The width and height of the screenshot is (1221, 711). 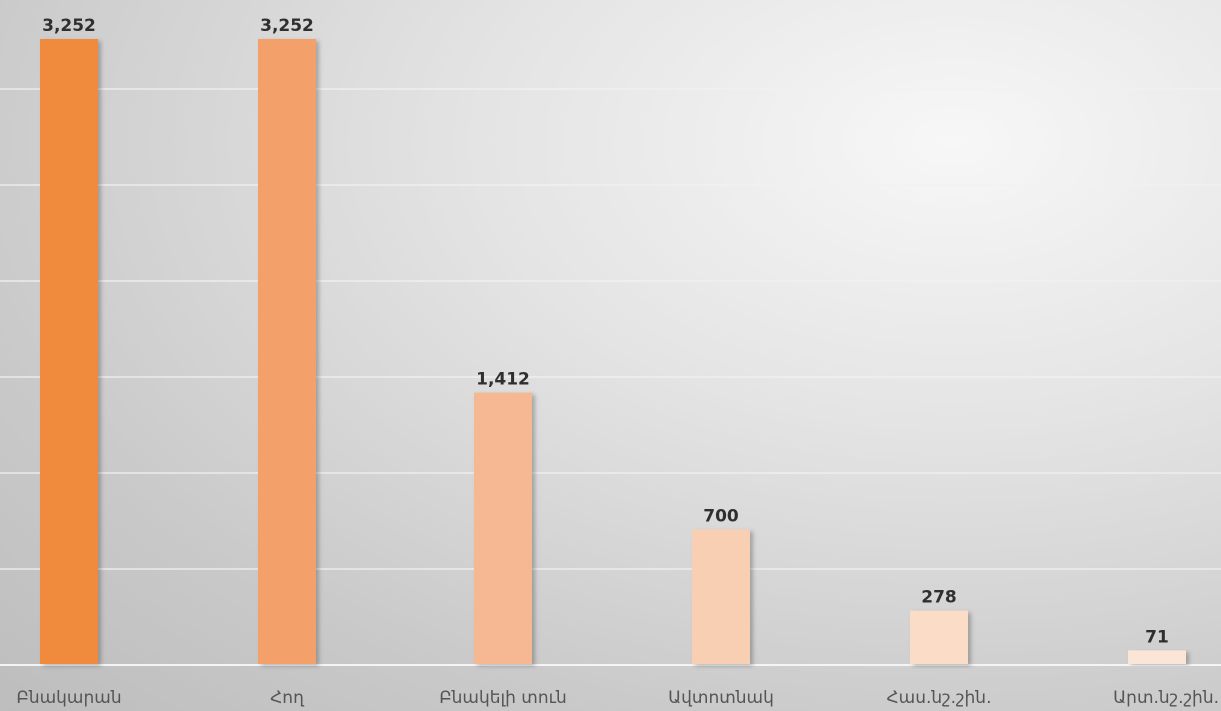 What do you see at coordinates (1166, 698) in the screenshot?
I see `category-label: Արտ.նշ.շին.` at bounding box center [1166, 698].